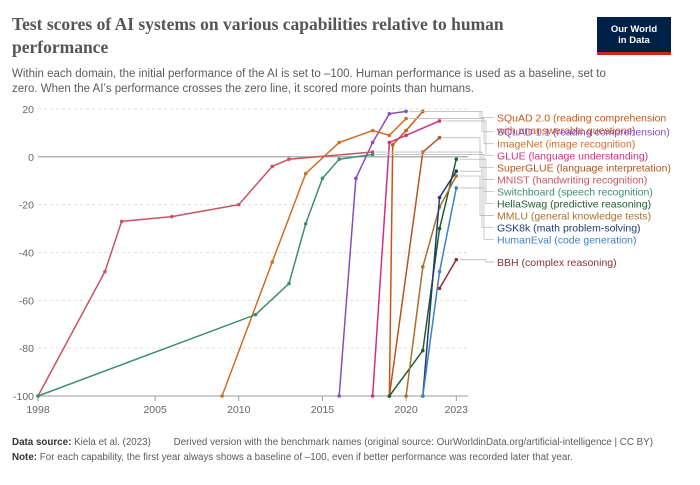  I want to click on x-tick-label: 2010, so click(239, 410).